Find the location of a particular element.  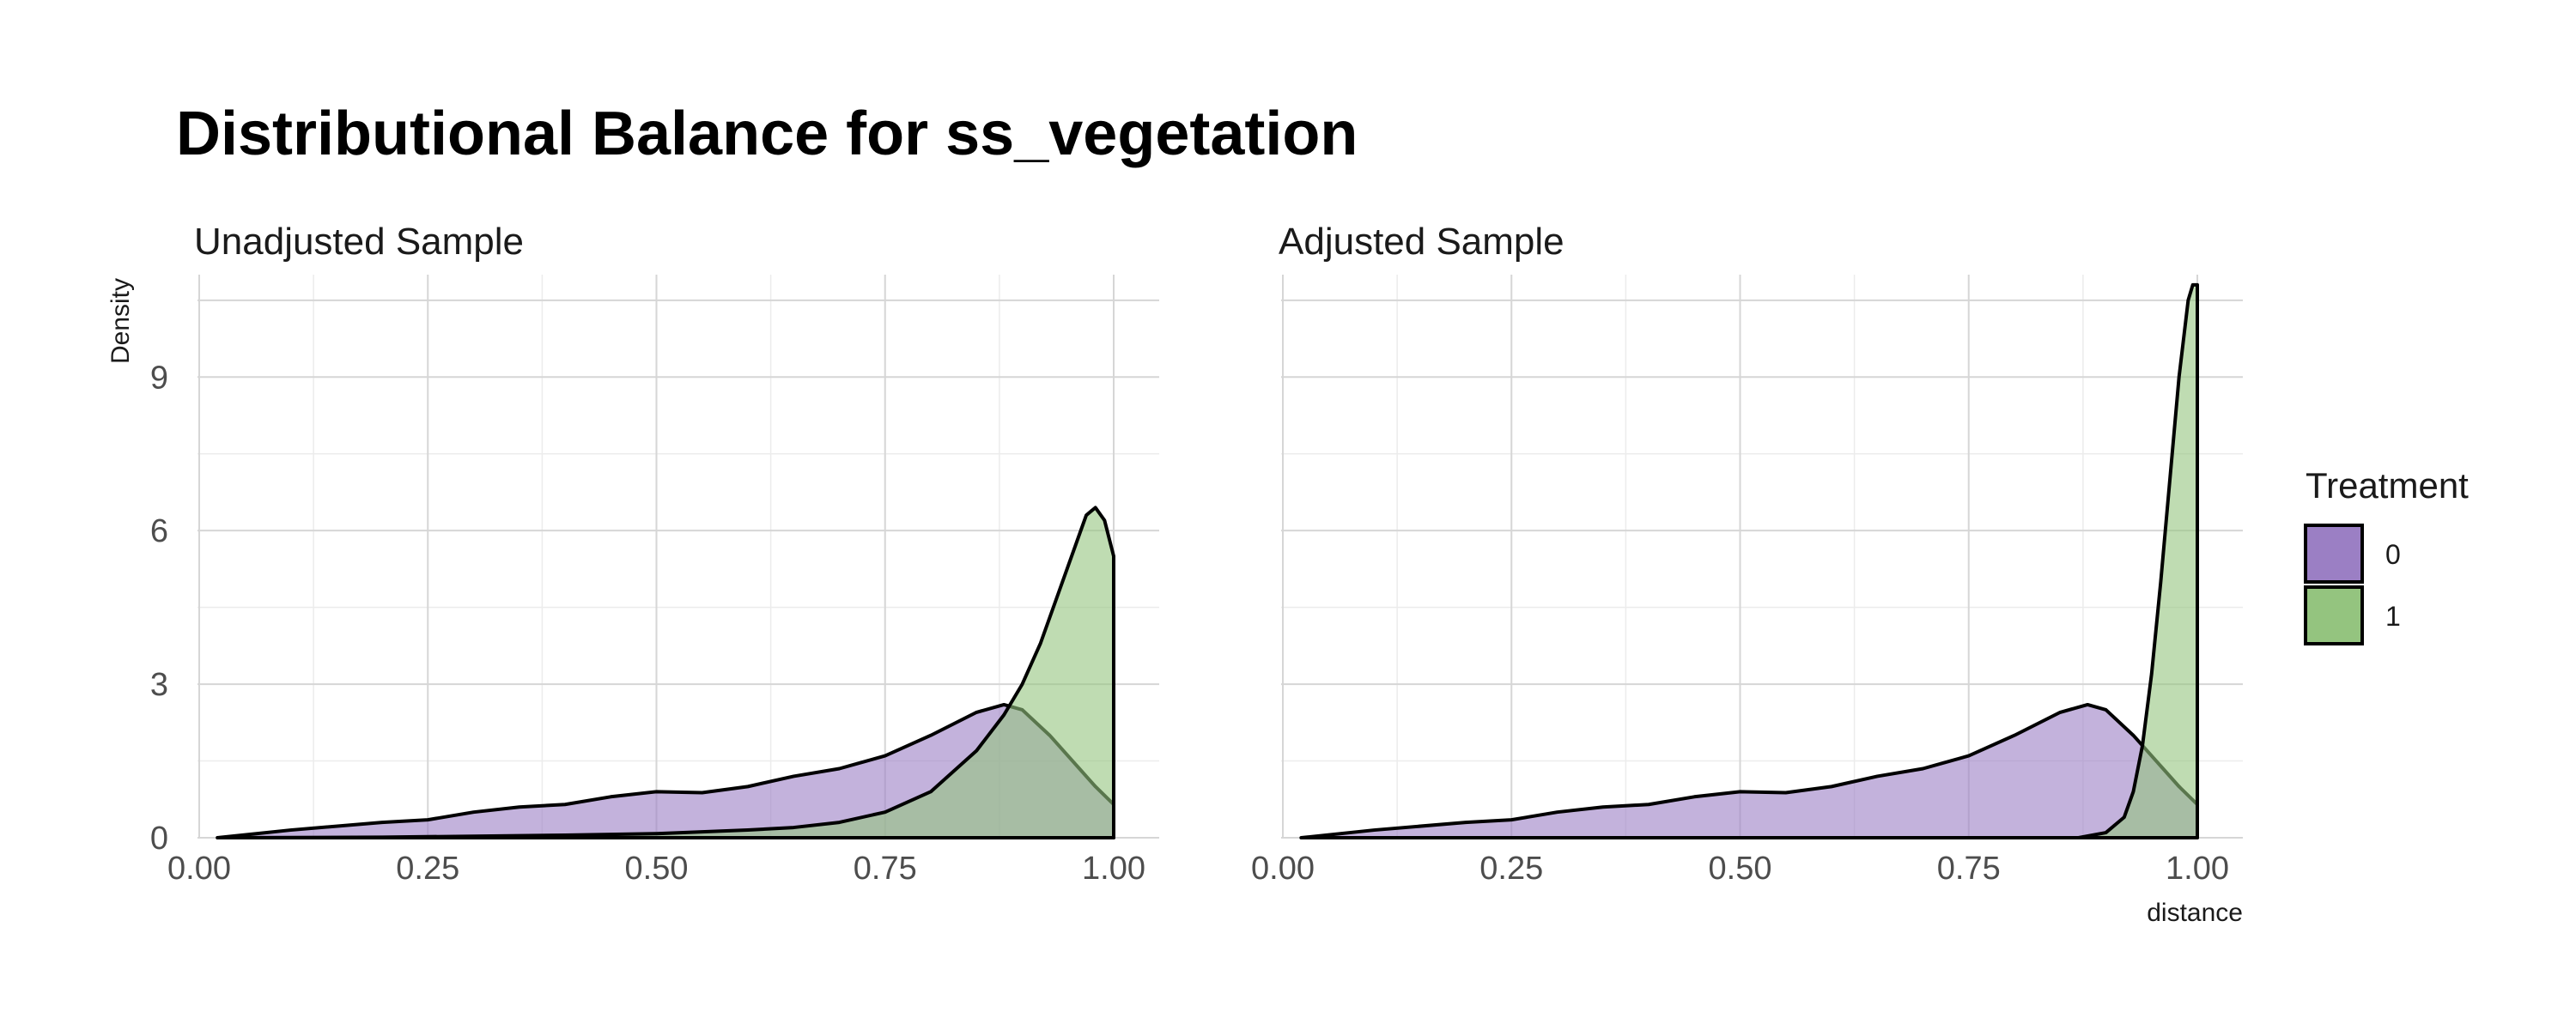

y-axis-title: Density is located at coordinates (121, 321).